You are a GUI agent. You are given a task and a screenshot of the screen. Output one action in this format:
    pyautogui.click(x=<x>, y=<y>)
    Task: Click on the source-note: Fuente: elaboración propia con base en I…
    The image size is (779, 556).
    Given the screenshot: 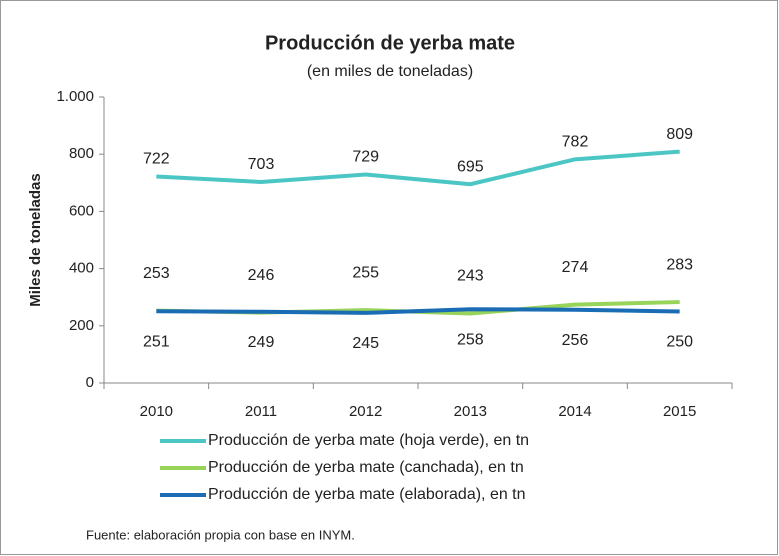 What is the action you would take?
    pyautogui.click(x=220, y=534)
    